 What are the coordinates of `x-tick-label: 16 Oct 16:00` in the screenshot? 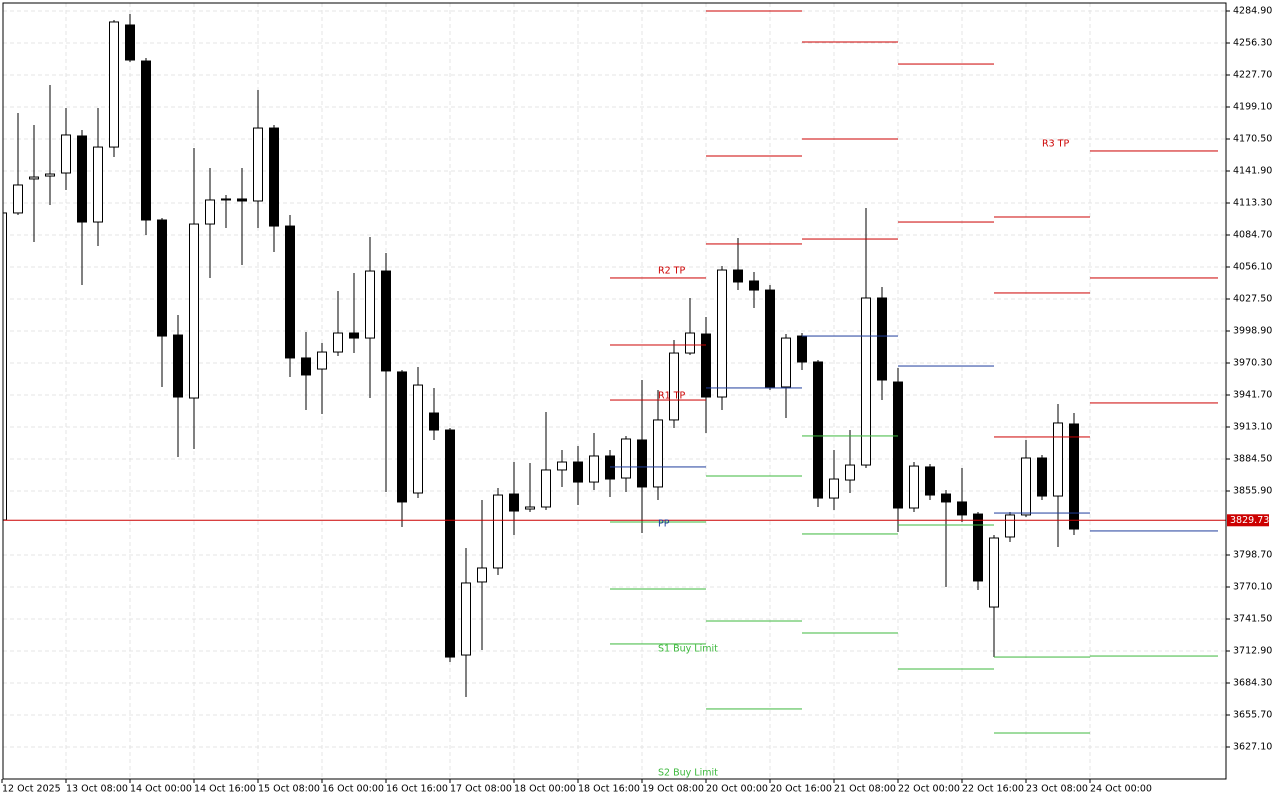 It's located at (417, 789).